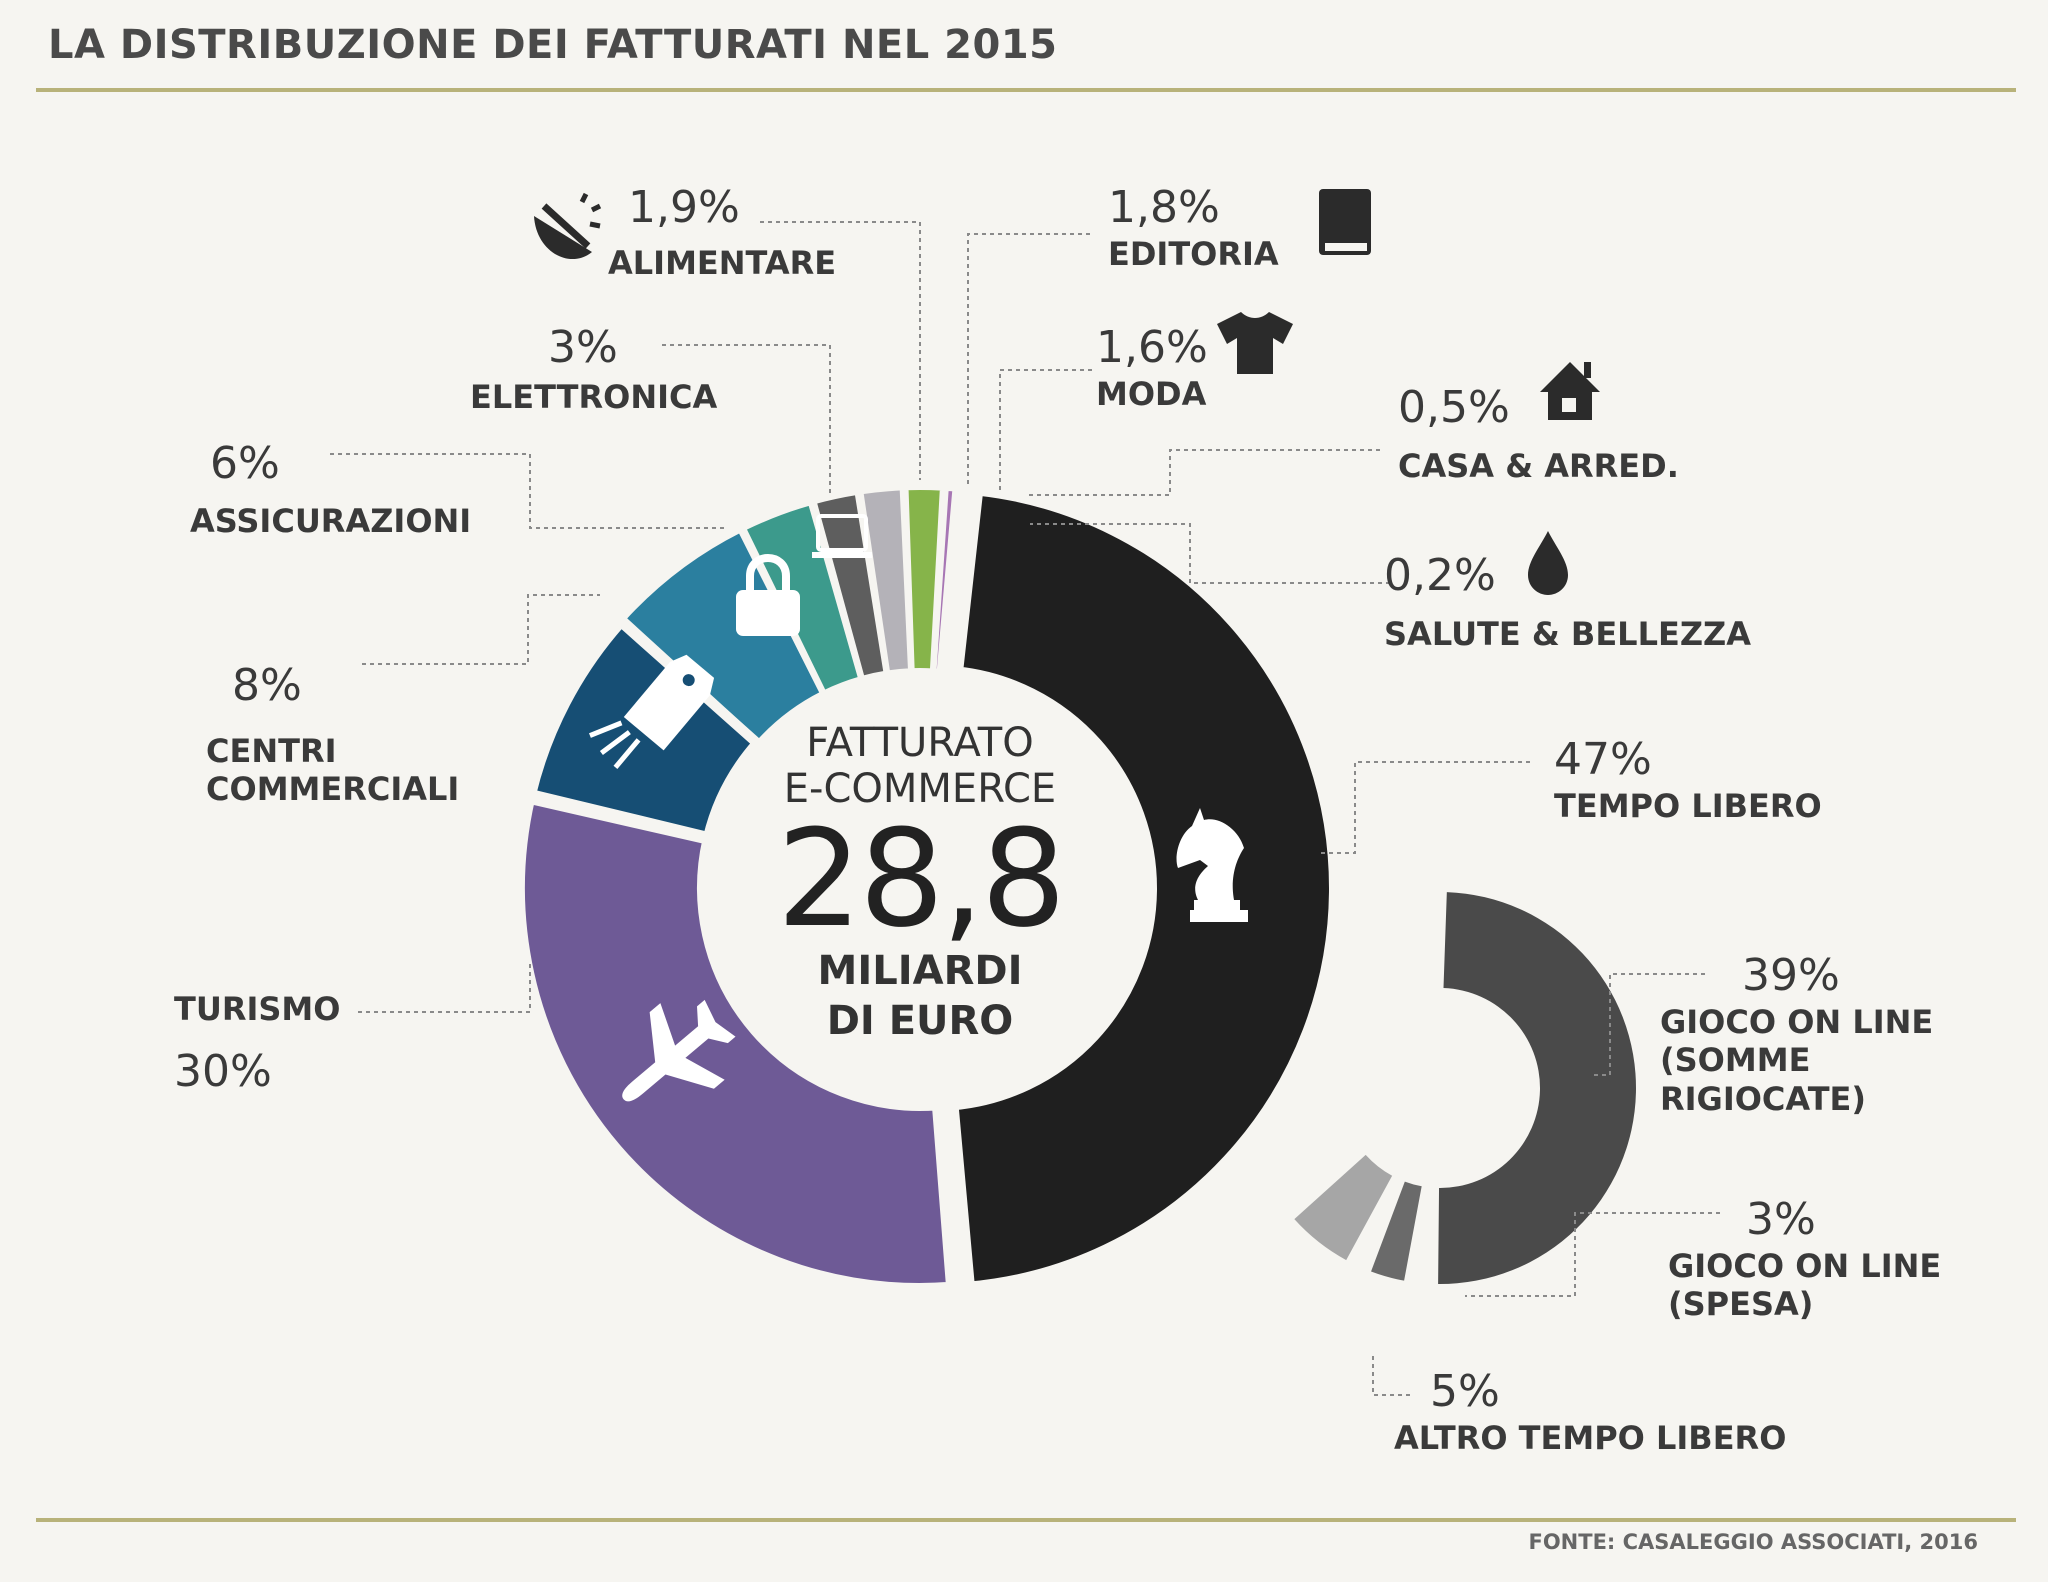 This screenshot has width=2048, height=1582. I want to click on leader-editoria, so click(1028, 360).